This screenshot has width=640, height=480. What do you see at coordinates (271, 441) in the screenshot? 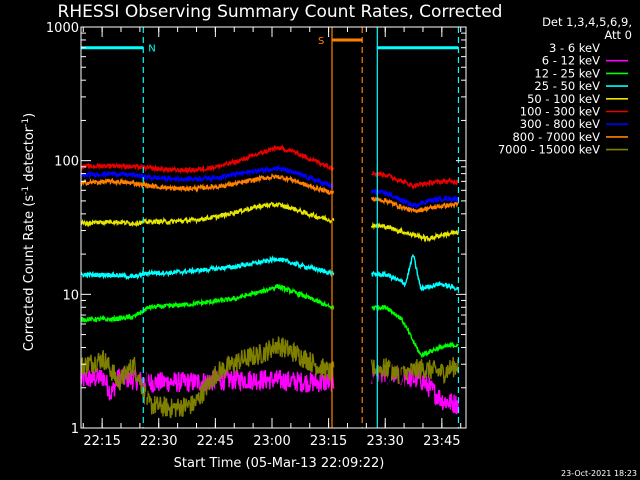
I see `x-tick-label: 23:00` at bounding box center [271, 441].